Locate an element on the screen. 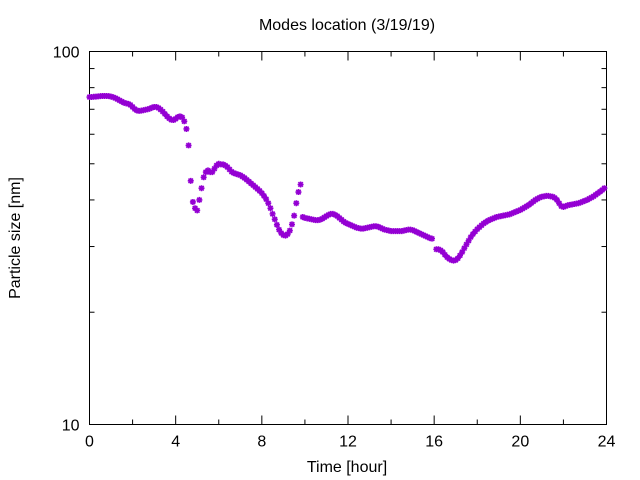 This screenshot has width=640, height=480. x-tick-label: 12 is located at coordinates (348, 442).